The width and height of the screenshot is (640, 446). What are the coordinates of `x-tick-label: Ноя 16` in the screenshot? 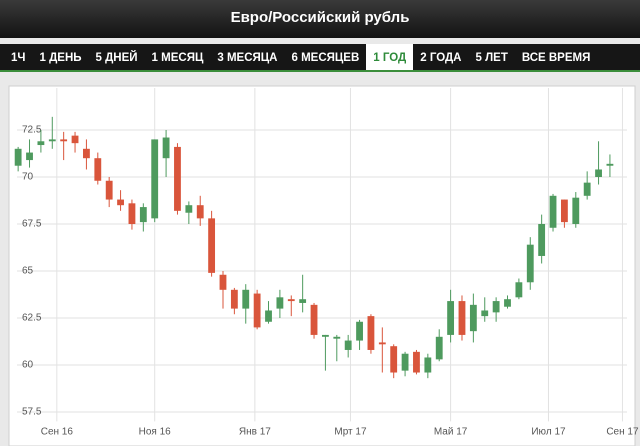 It's located at (155, 432).